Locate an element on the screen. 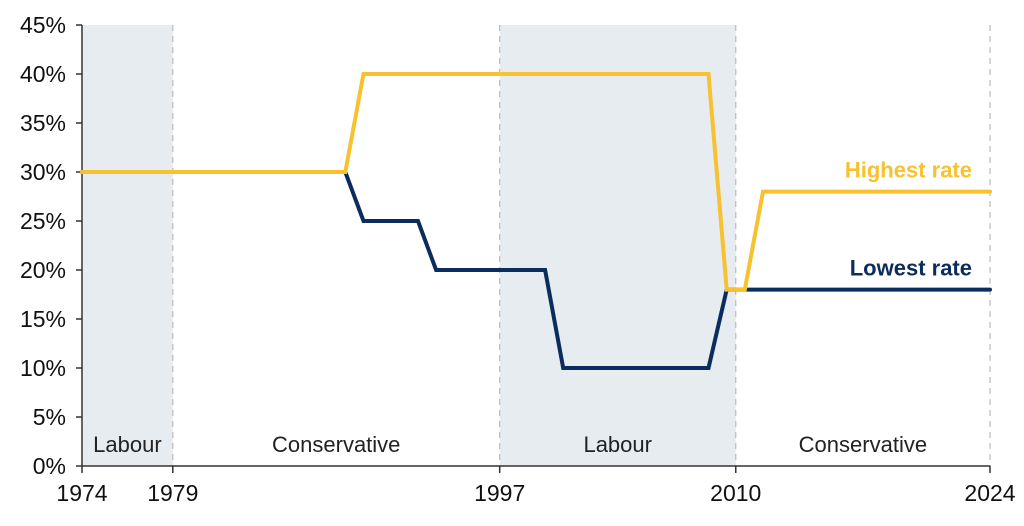  period-labels: Labour Conservative Labour Conservative is located at coordinates (510, 444).